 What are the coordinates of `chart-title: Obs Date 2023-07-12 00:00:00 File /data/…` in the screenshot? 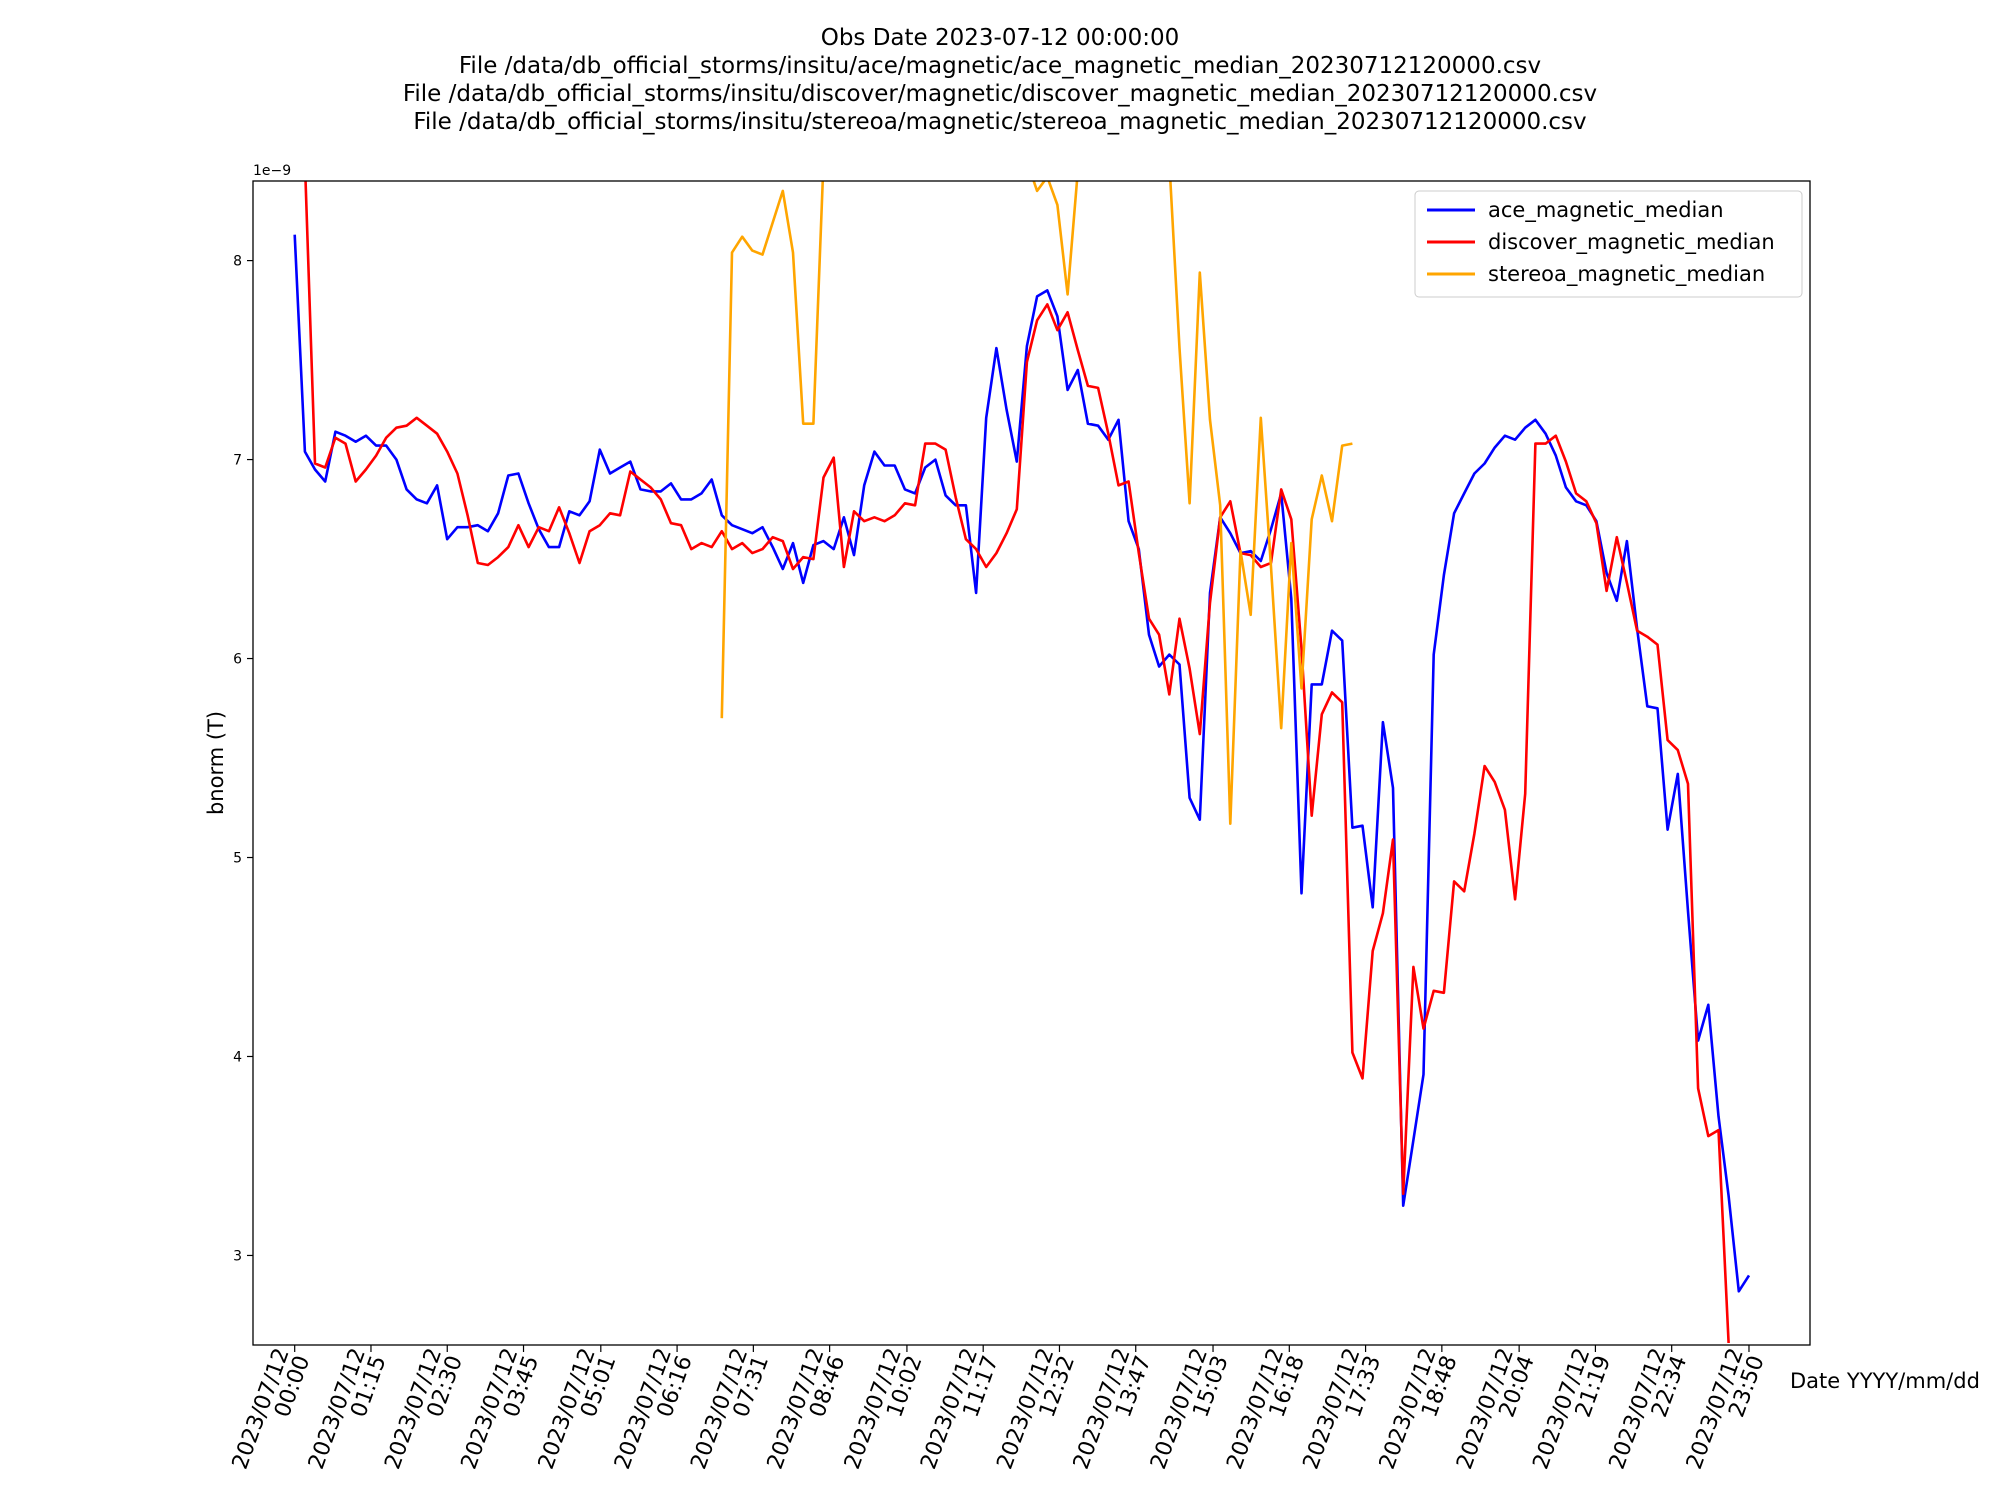 It's located at (1000, 80).